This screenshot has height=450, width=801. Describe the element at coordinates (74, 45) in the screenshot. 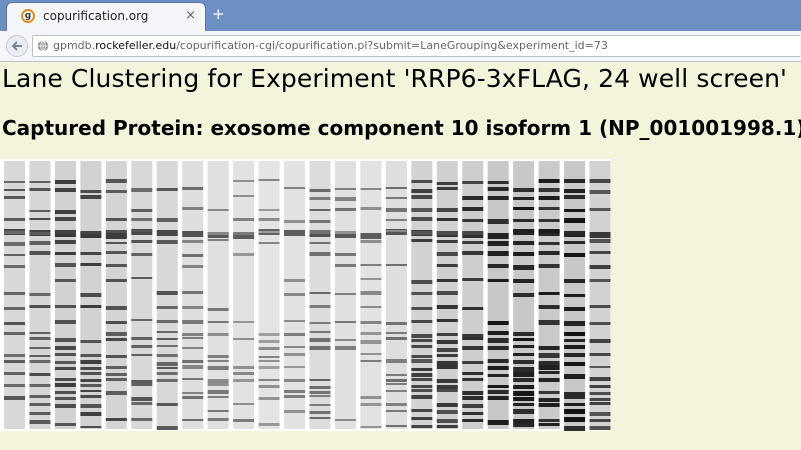

I see `url-prefix: gpmdb.` at that location.